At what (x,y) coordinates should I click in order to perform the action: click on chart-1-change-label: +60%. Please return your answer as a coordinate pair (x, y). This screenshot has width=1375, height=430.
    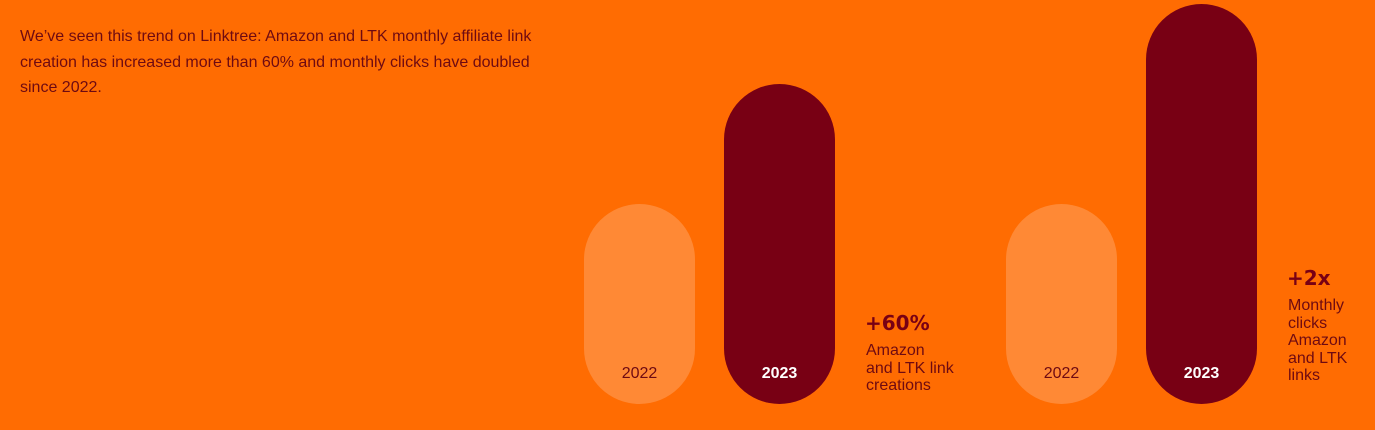
    Looking at the image, I should click on (897, 323).